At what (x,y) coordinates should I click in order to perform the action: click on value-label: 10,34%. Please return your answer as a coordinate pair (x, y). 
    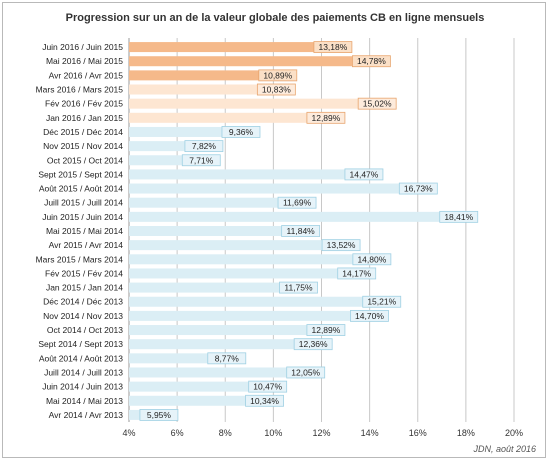
    Looking at the image, I should click on (264, 401).